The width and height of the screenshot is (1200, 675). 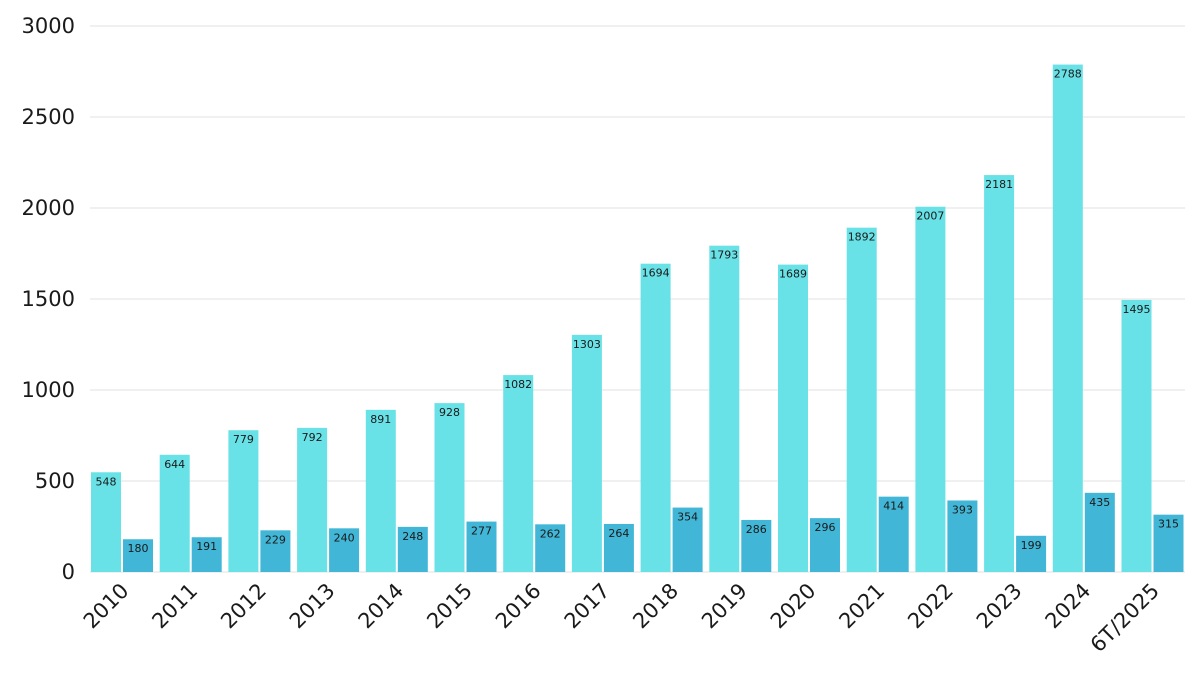 I want to click on y-tick-label: 1000, so click(x=48, y=390).